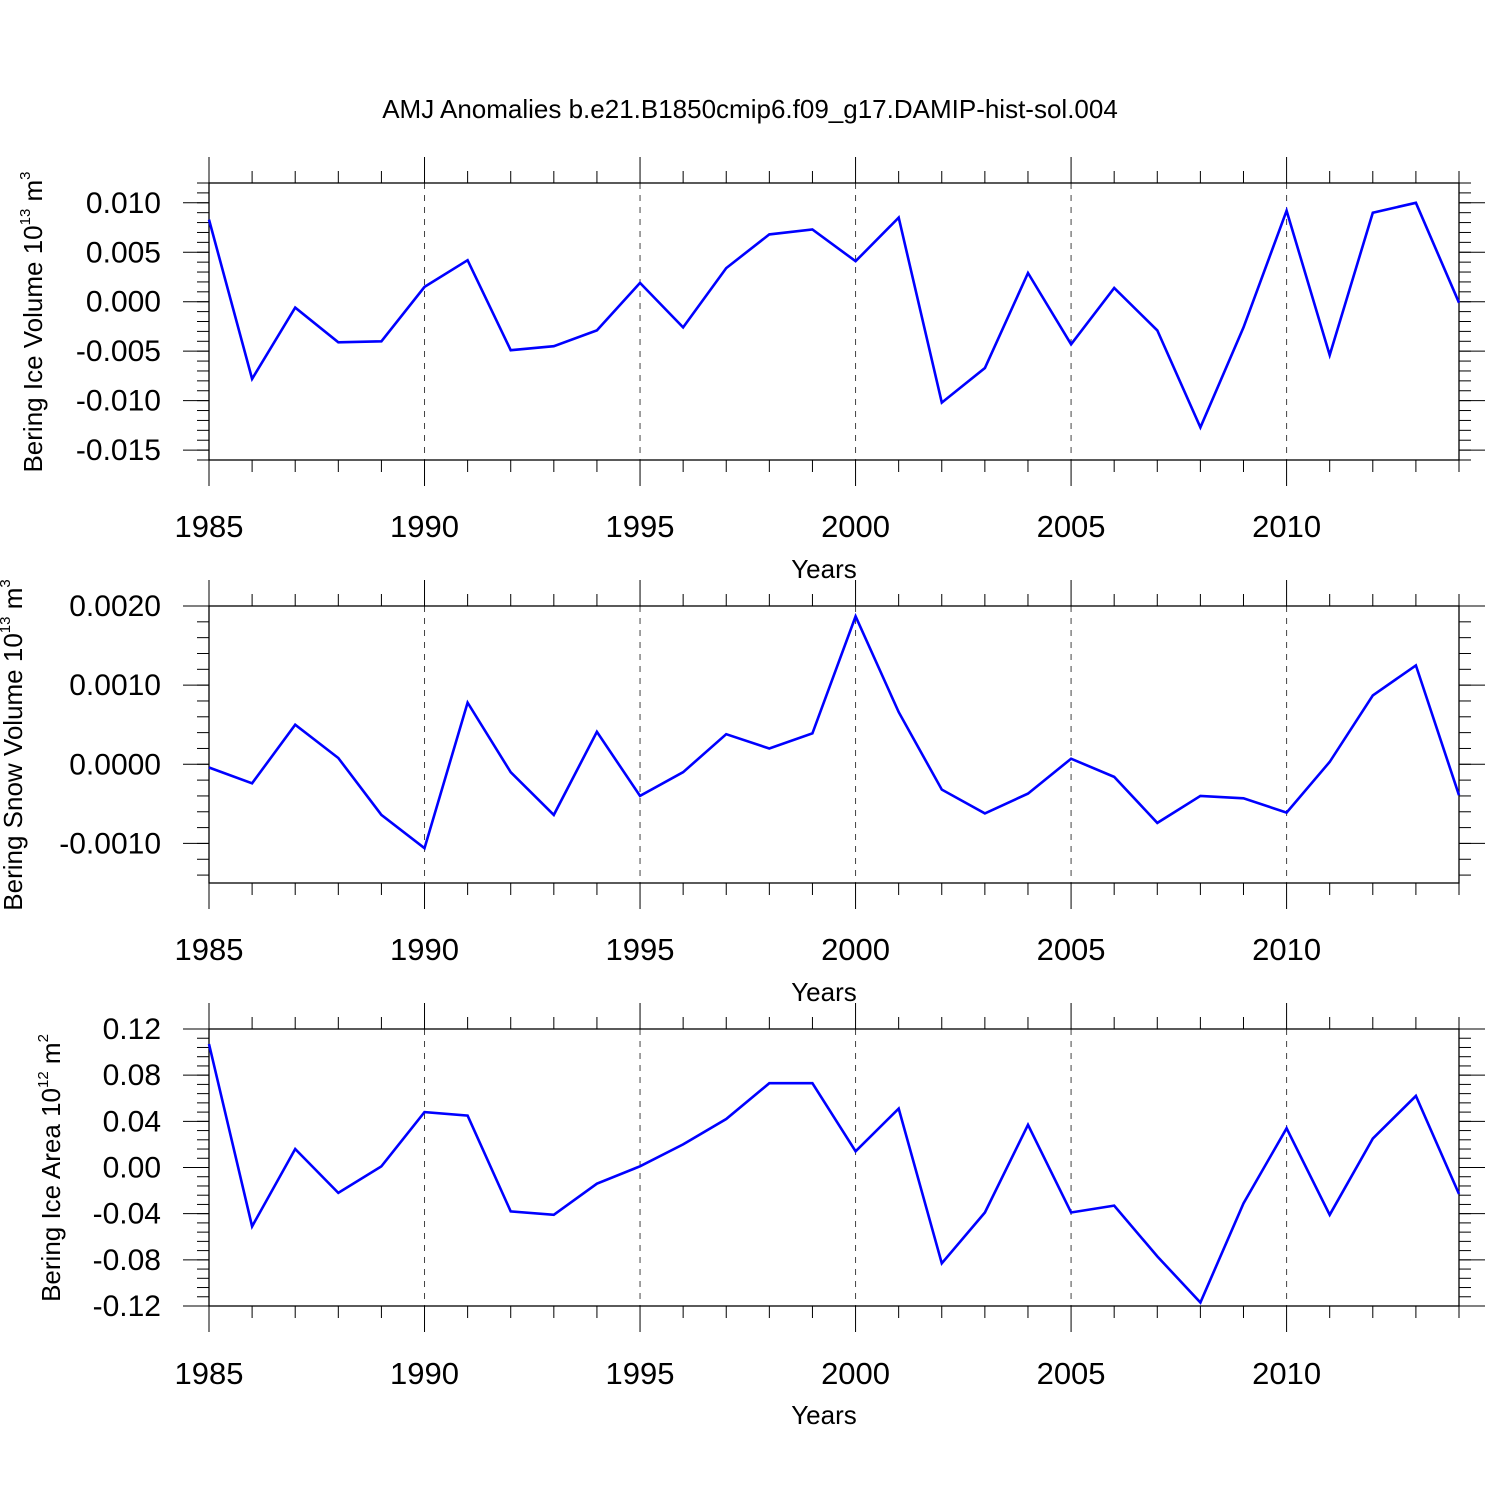 This screenshot has width=1500, height=1500. I want to click on y-tick-label: -0.015, so click(118, 450).